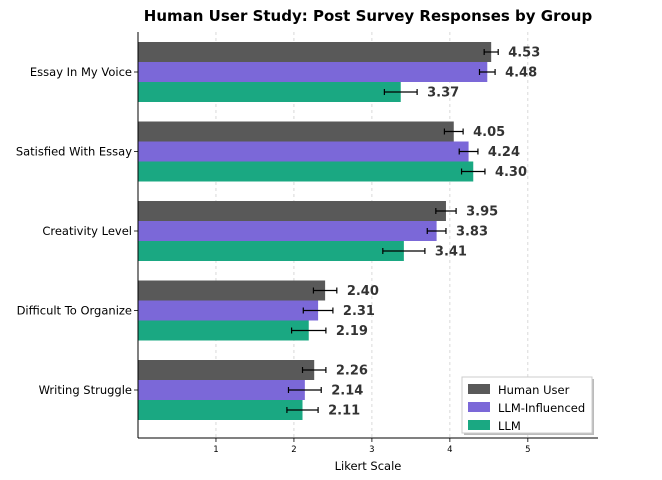 The image size is (662, 480). Describe the element at coordinates (443, 93) in the screenshot. I see `value-label: 3.37` at that location.